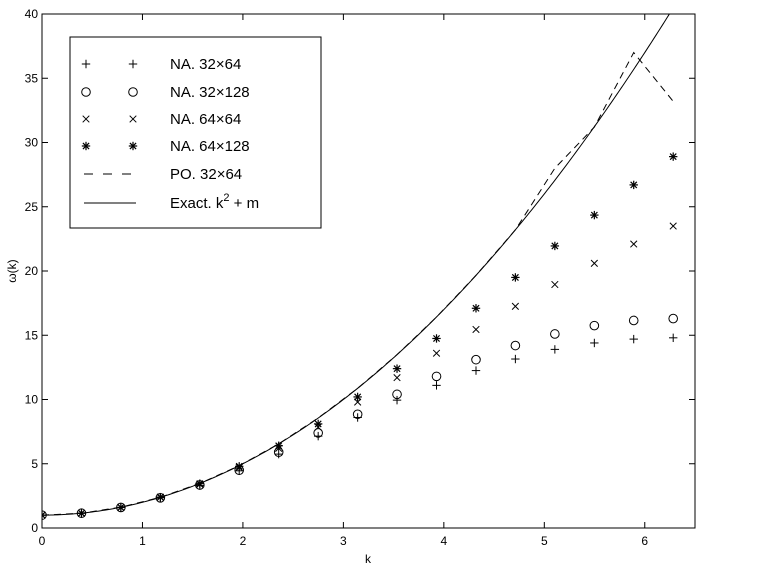 This screenshot has height=567, width=781. I want to click on legend-label: Exact. k2 + m, so click(214, 202).